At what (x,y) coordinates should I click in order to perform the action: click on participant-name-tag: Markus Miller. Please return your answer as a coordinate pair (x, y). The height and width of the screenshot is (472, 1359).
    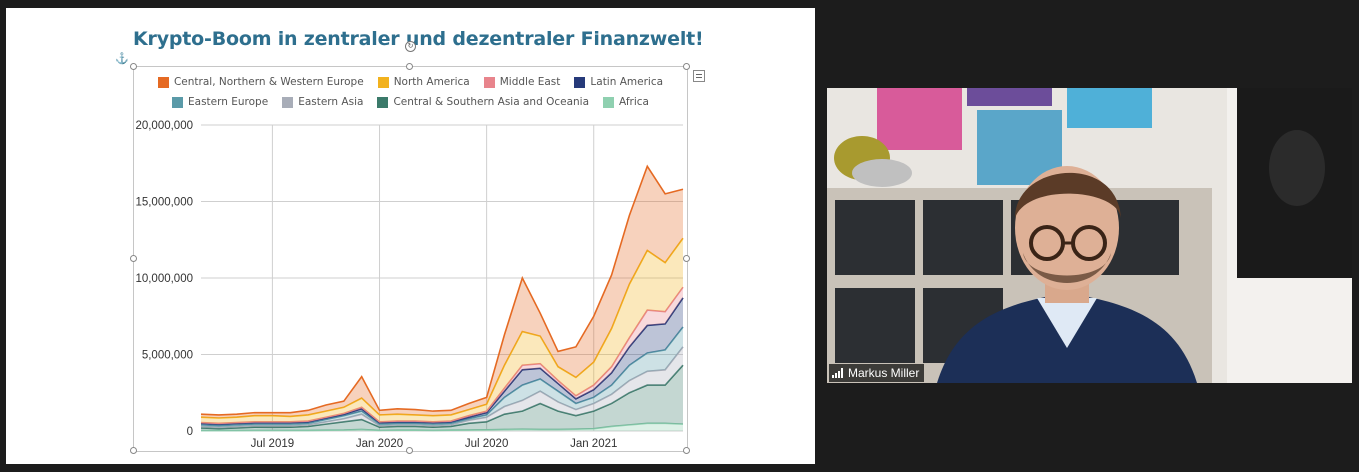
    Looking at the image, I should click on (877, 373).